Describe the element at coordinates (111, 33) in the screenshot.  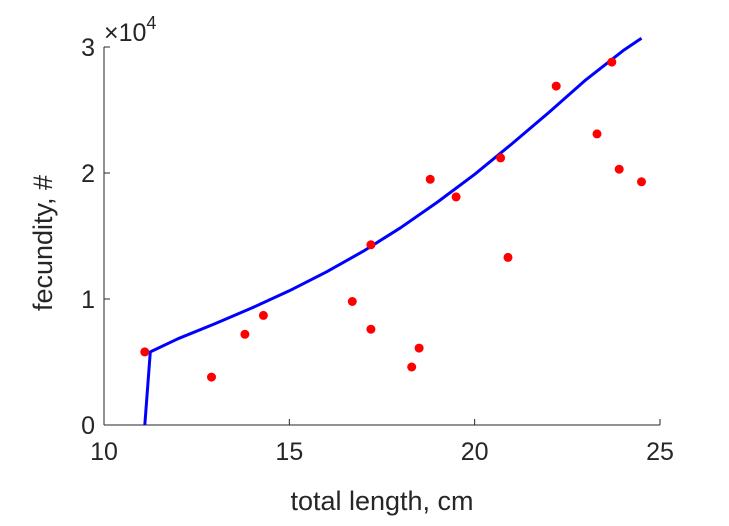
I see `y-multiplier-prefix: ×` at that location.